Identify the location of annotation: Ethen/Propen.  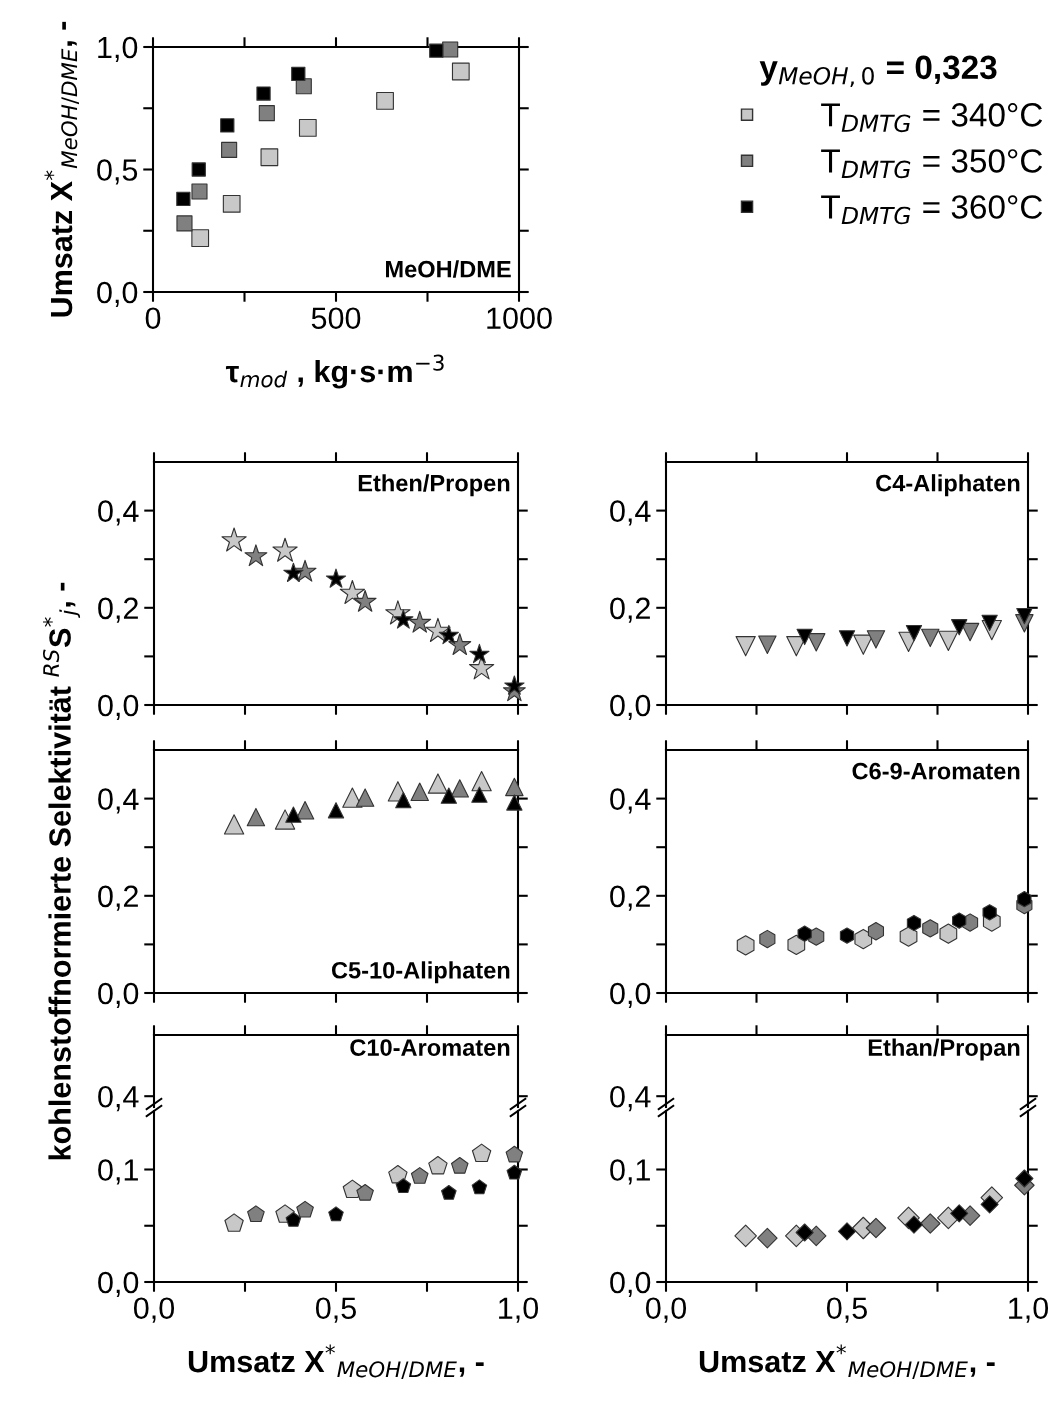
(434, 485).